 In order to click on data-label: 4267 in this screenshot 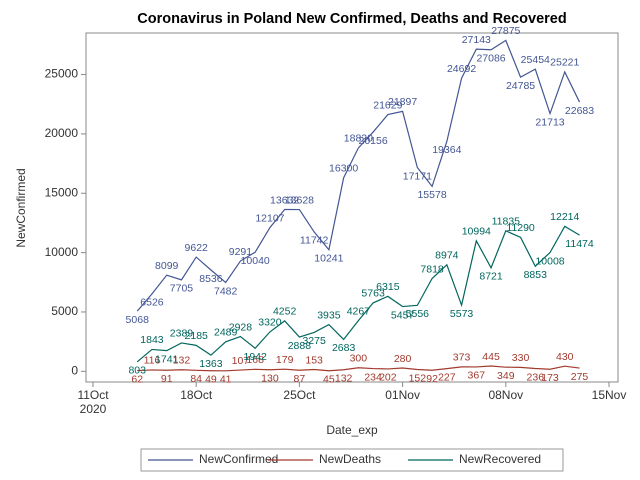, I will do `click(359, 311)`.